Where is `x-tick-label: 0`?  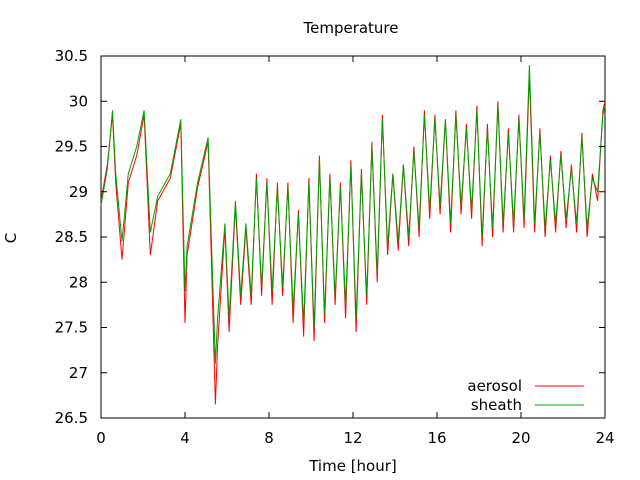 x-tick-label: 0 is located at coordinates (101, 438).